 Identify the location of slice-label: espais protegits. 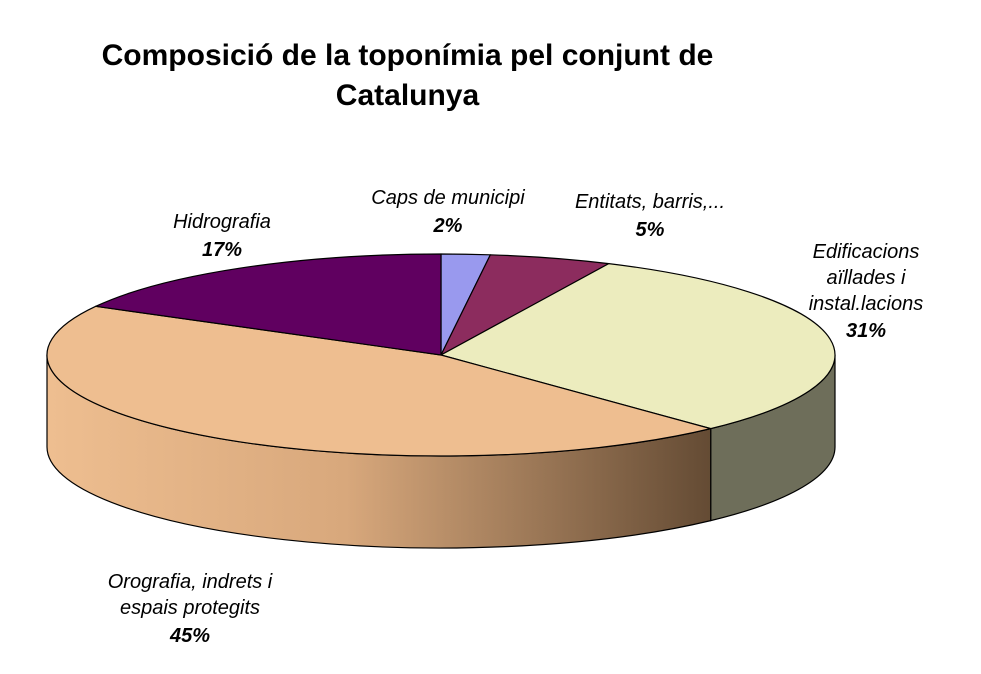
(190, 608).